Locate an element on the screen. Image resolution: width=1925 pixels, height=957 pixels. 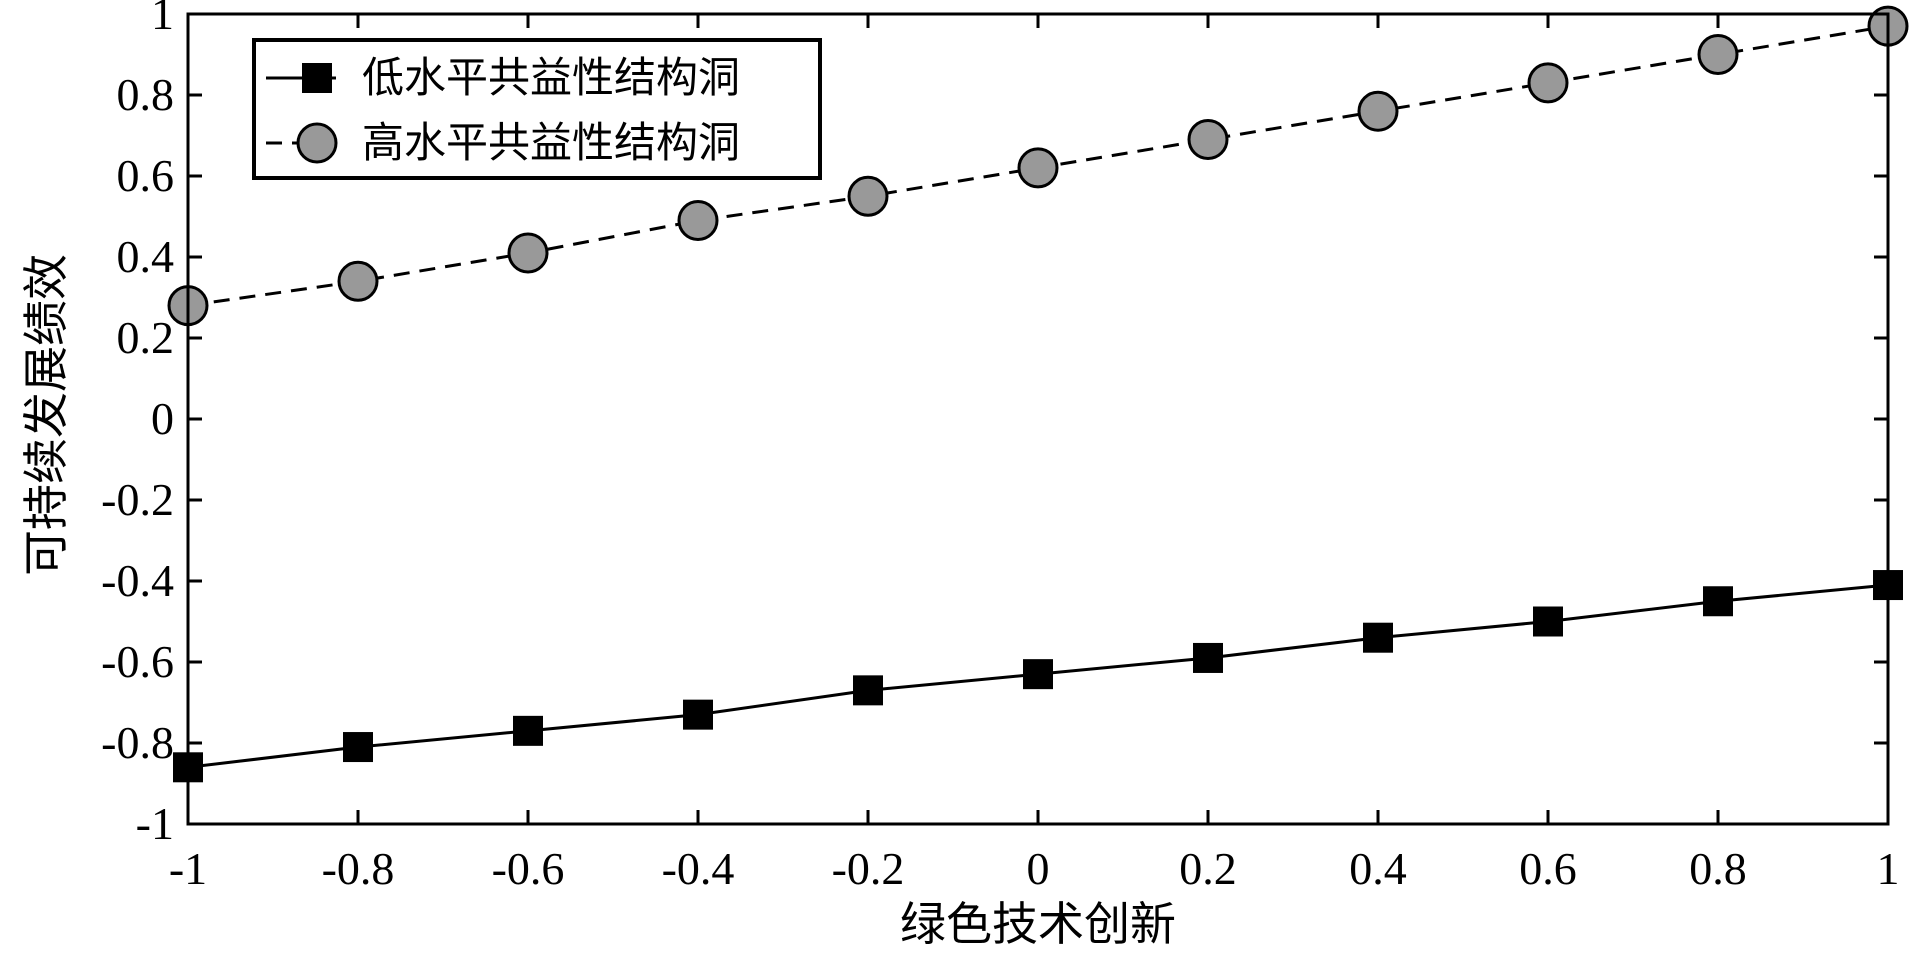
x-tick-label: -0.2 is located at coordinates (868, 868).